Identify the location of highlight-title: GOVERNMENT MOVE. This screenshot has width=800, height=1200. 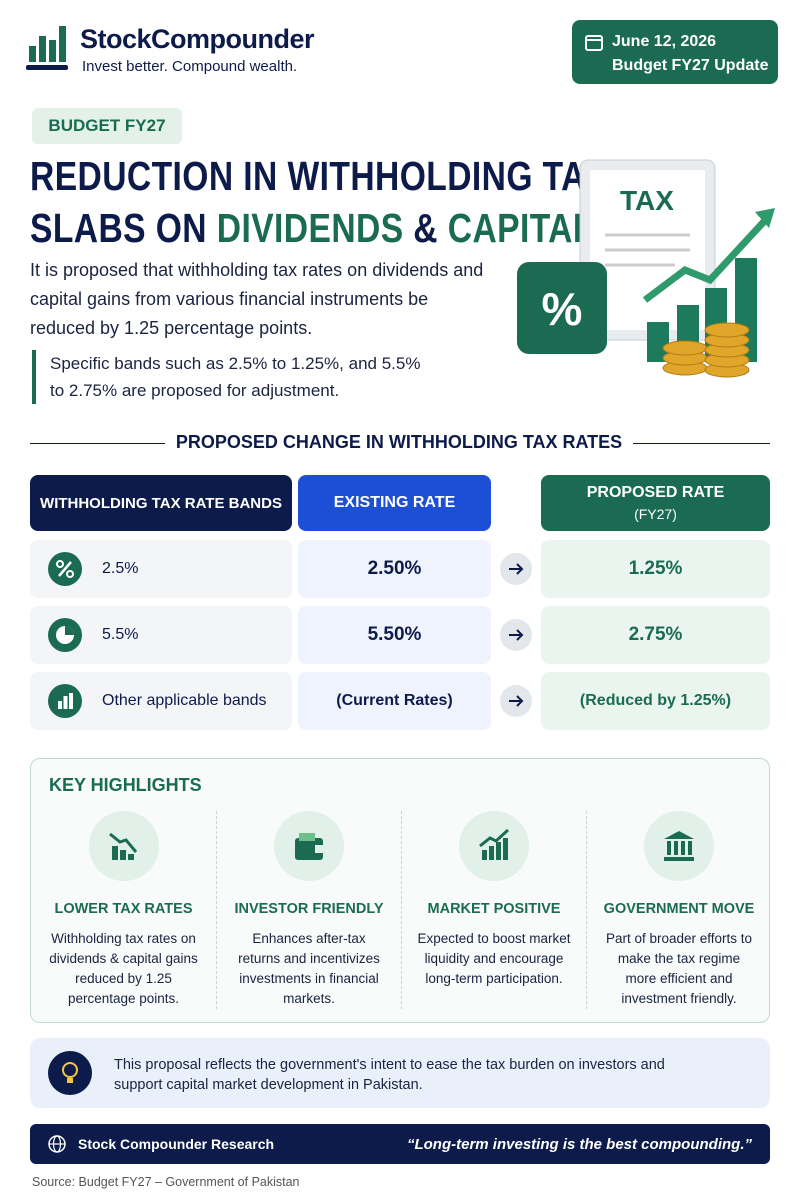
(679, 909).